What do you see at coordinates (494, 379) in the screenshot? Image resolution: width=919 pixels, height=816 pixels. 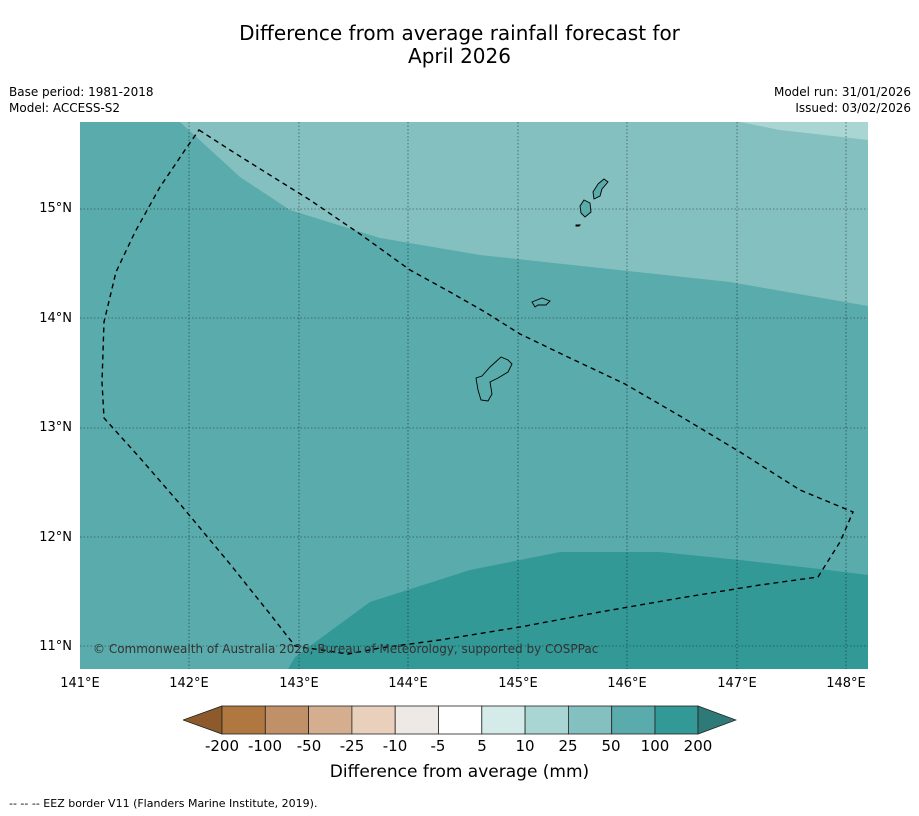 I see `guam-island` at bounding box center [494, 379].